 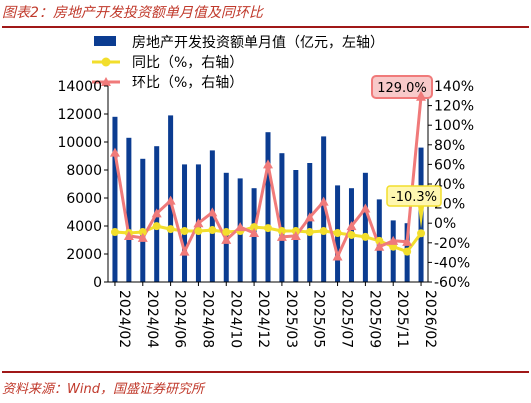 What do you see at coordinates (452, 283) in the screenshot?
I see `right-tick-label: -60%` at bounding box center [452, 283].